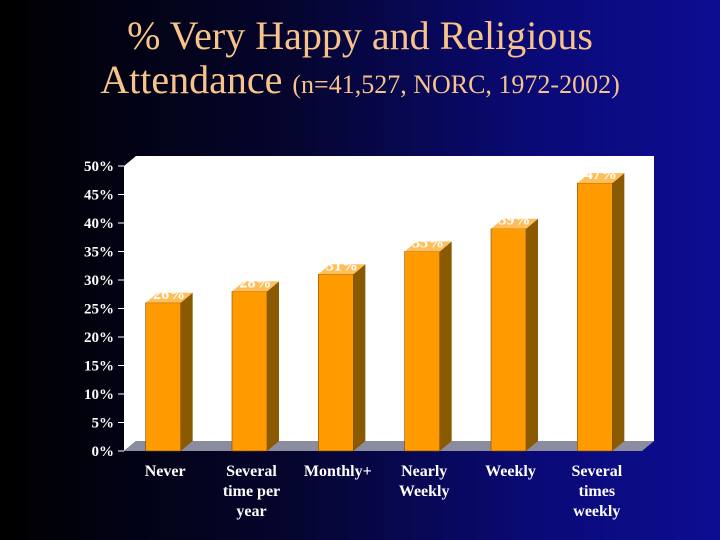 This screenshot has width=720, height=540. I want to click on y-tick-label: 25%, so click(99, 310).